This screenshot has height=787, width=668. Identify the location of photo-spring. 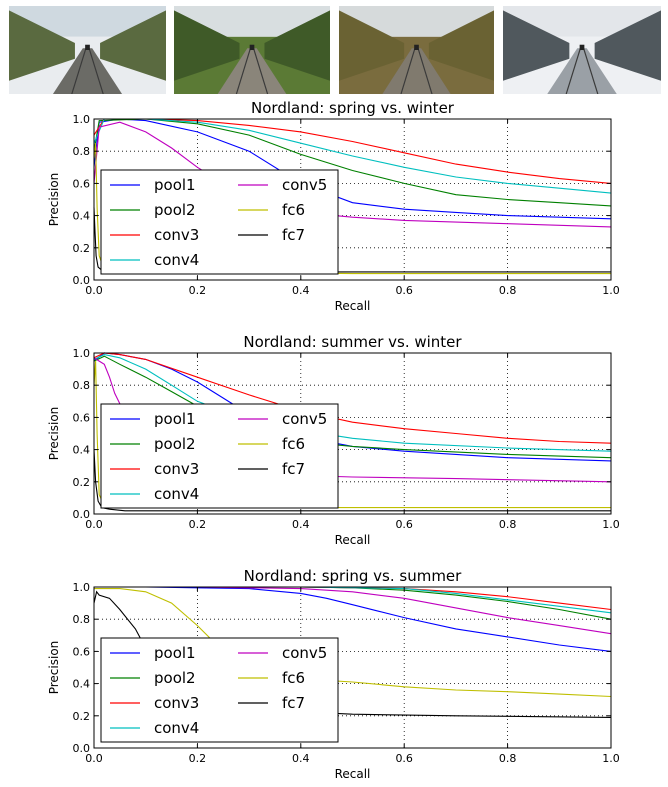
(87, 50).